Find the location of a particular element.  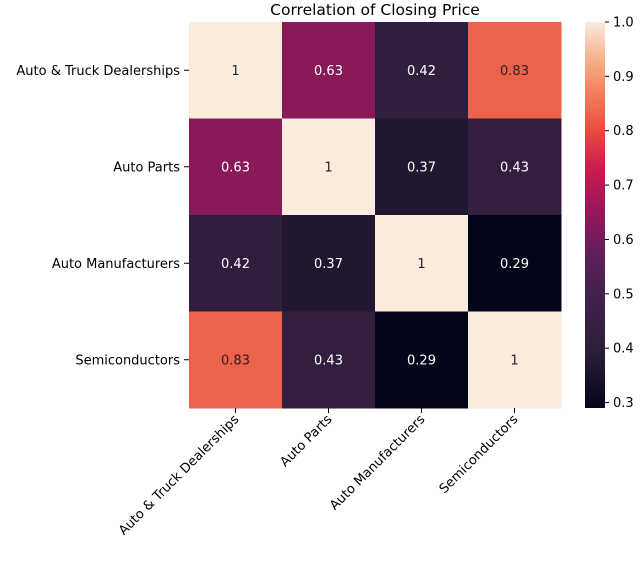

x-tick-label: Semiconductors is located at coordinates (479, 454).